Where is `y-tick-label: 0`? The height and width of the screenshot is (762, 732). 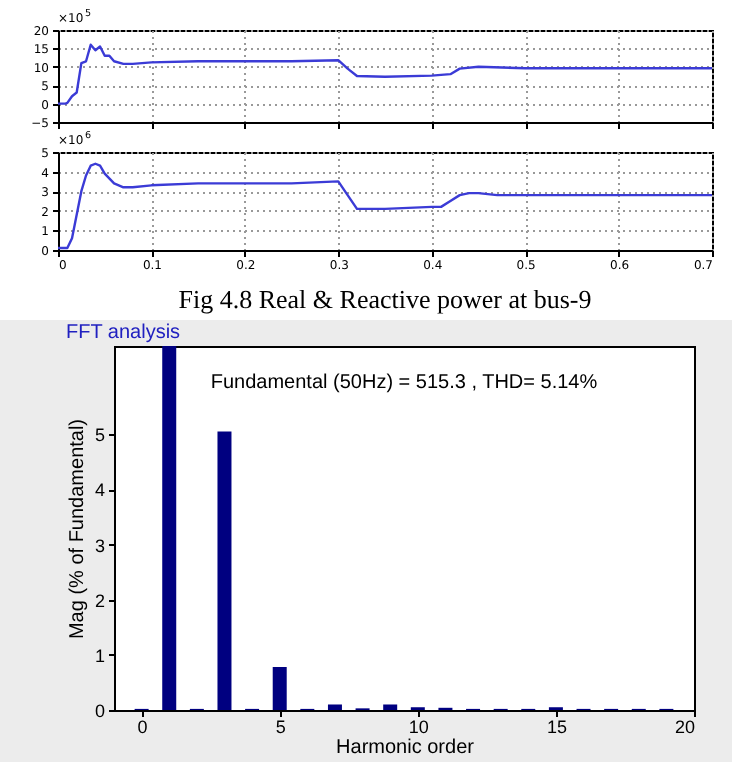 y-tick-label: 0 is located at coordinates (99, 711).